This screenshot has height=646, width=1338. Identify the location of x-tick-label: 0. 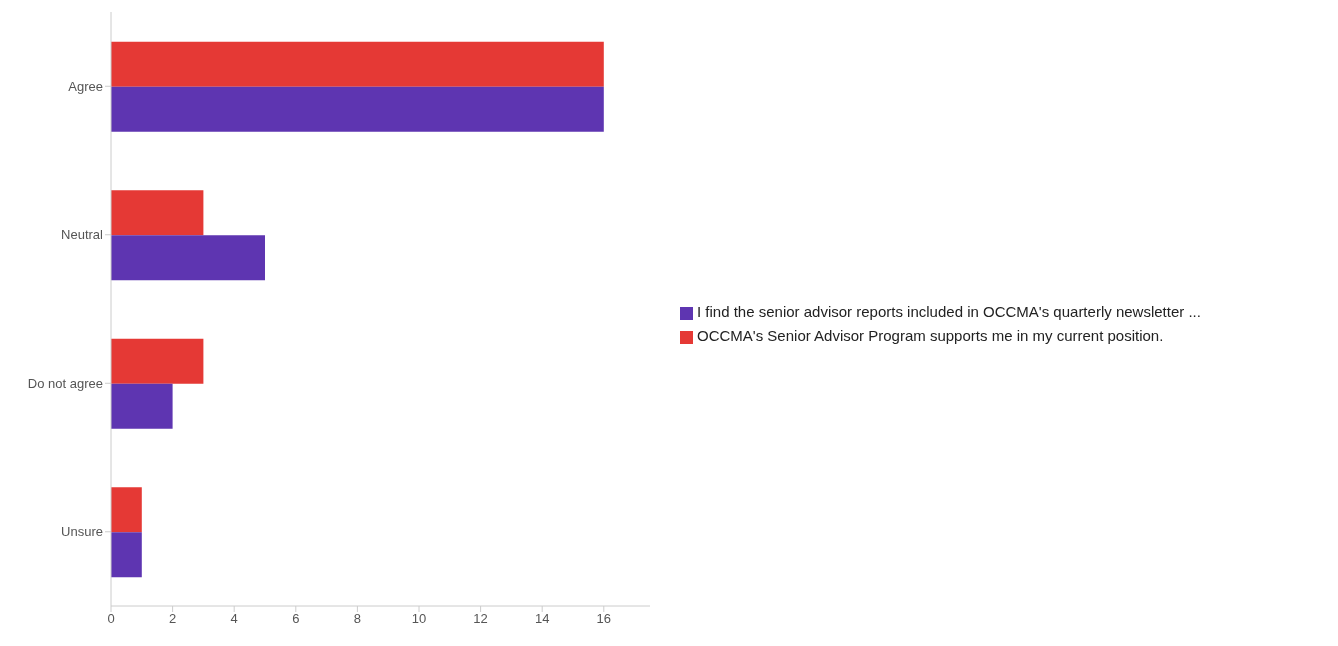
(111, 619).